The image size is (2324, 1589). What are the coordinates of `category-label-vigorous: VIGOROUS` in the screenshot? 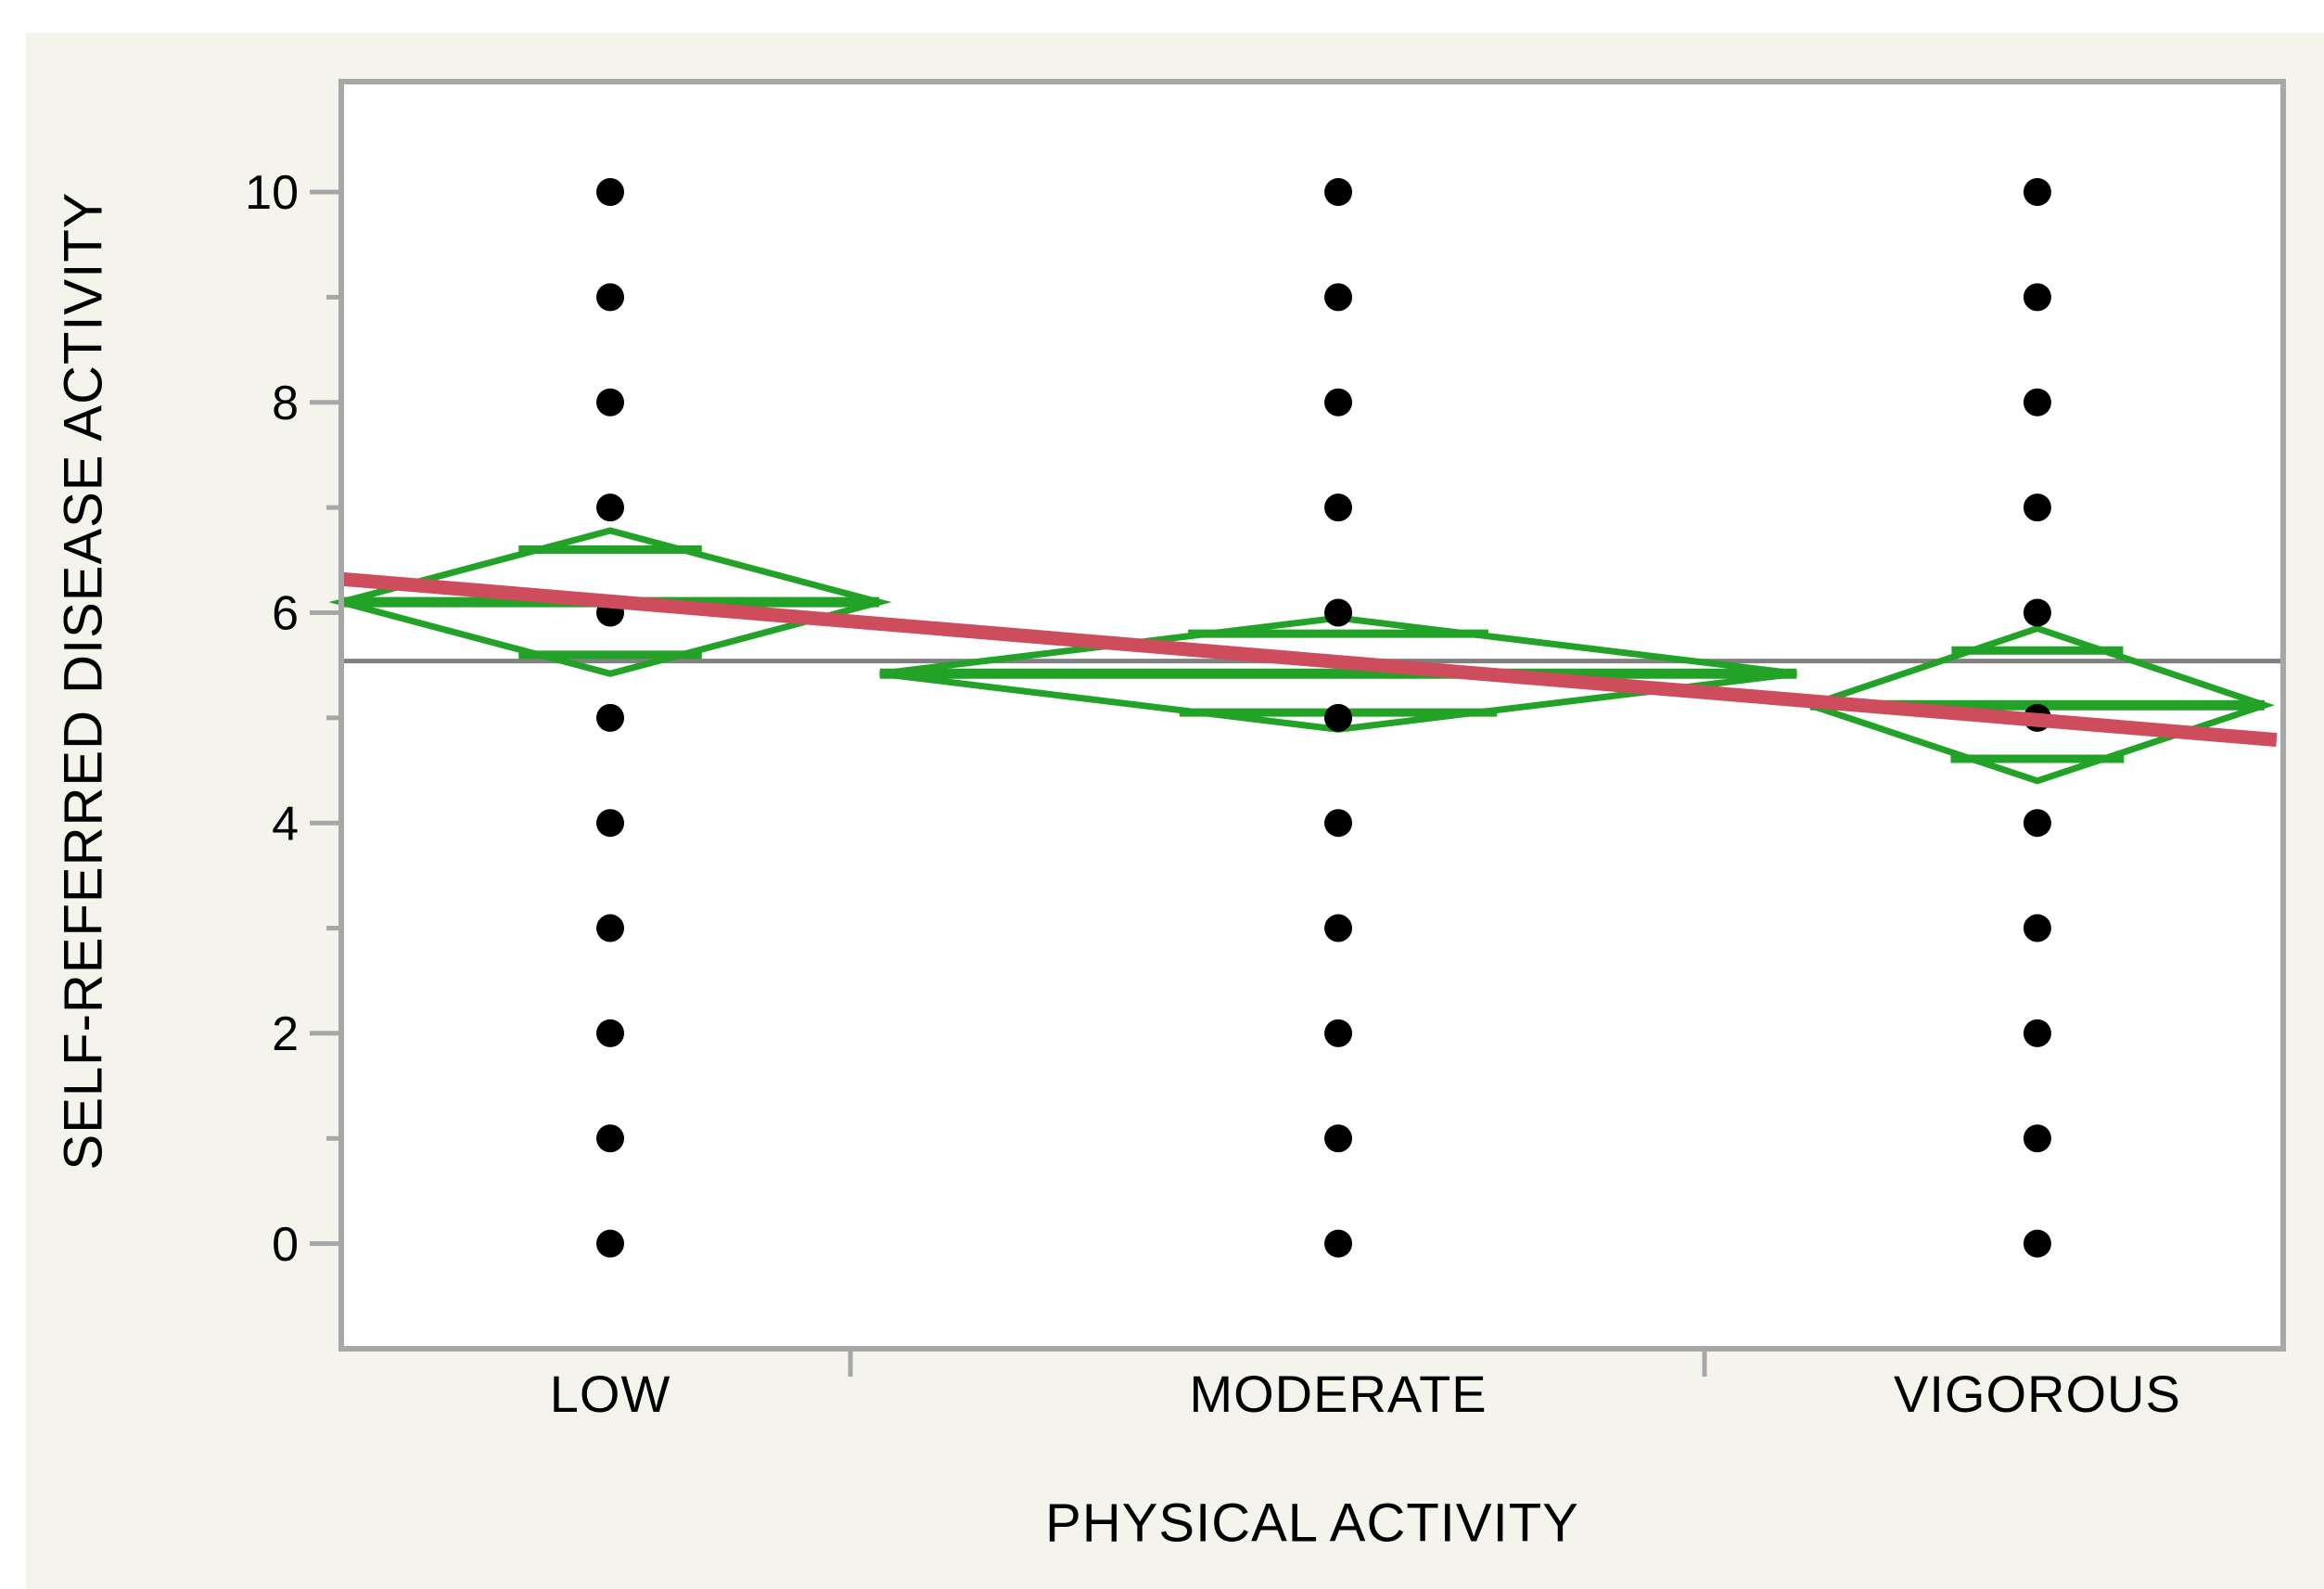 It's located at (2038, 1394).